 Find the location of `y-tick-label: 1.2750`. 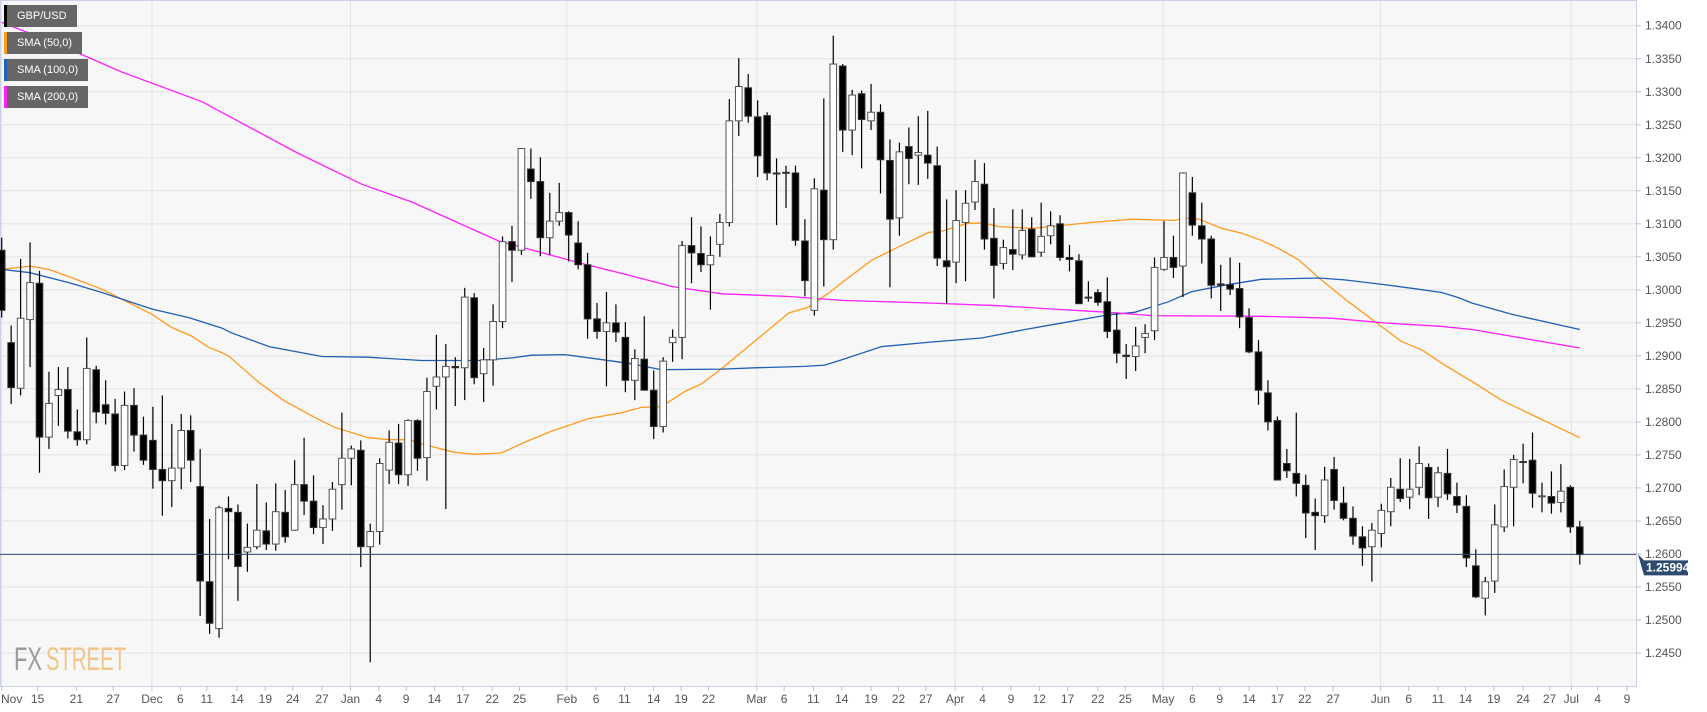

y-tick-label: 1.2750 is located at coordinates (1663, 455).